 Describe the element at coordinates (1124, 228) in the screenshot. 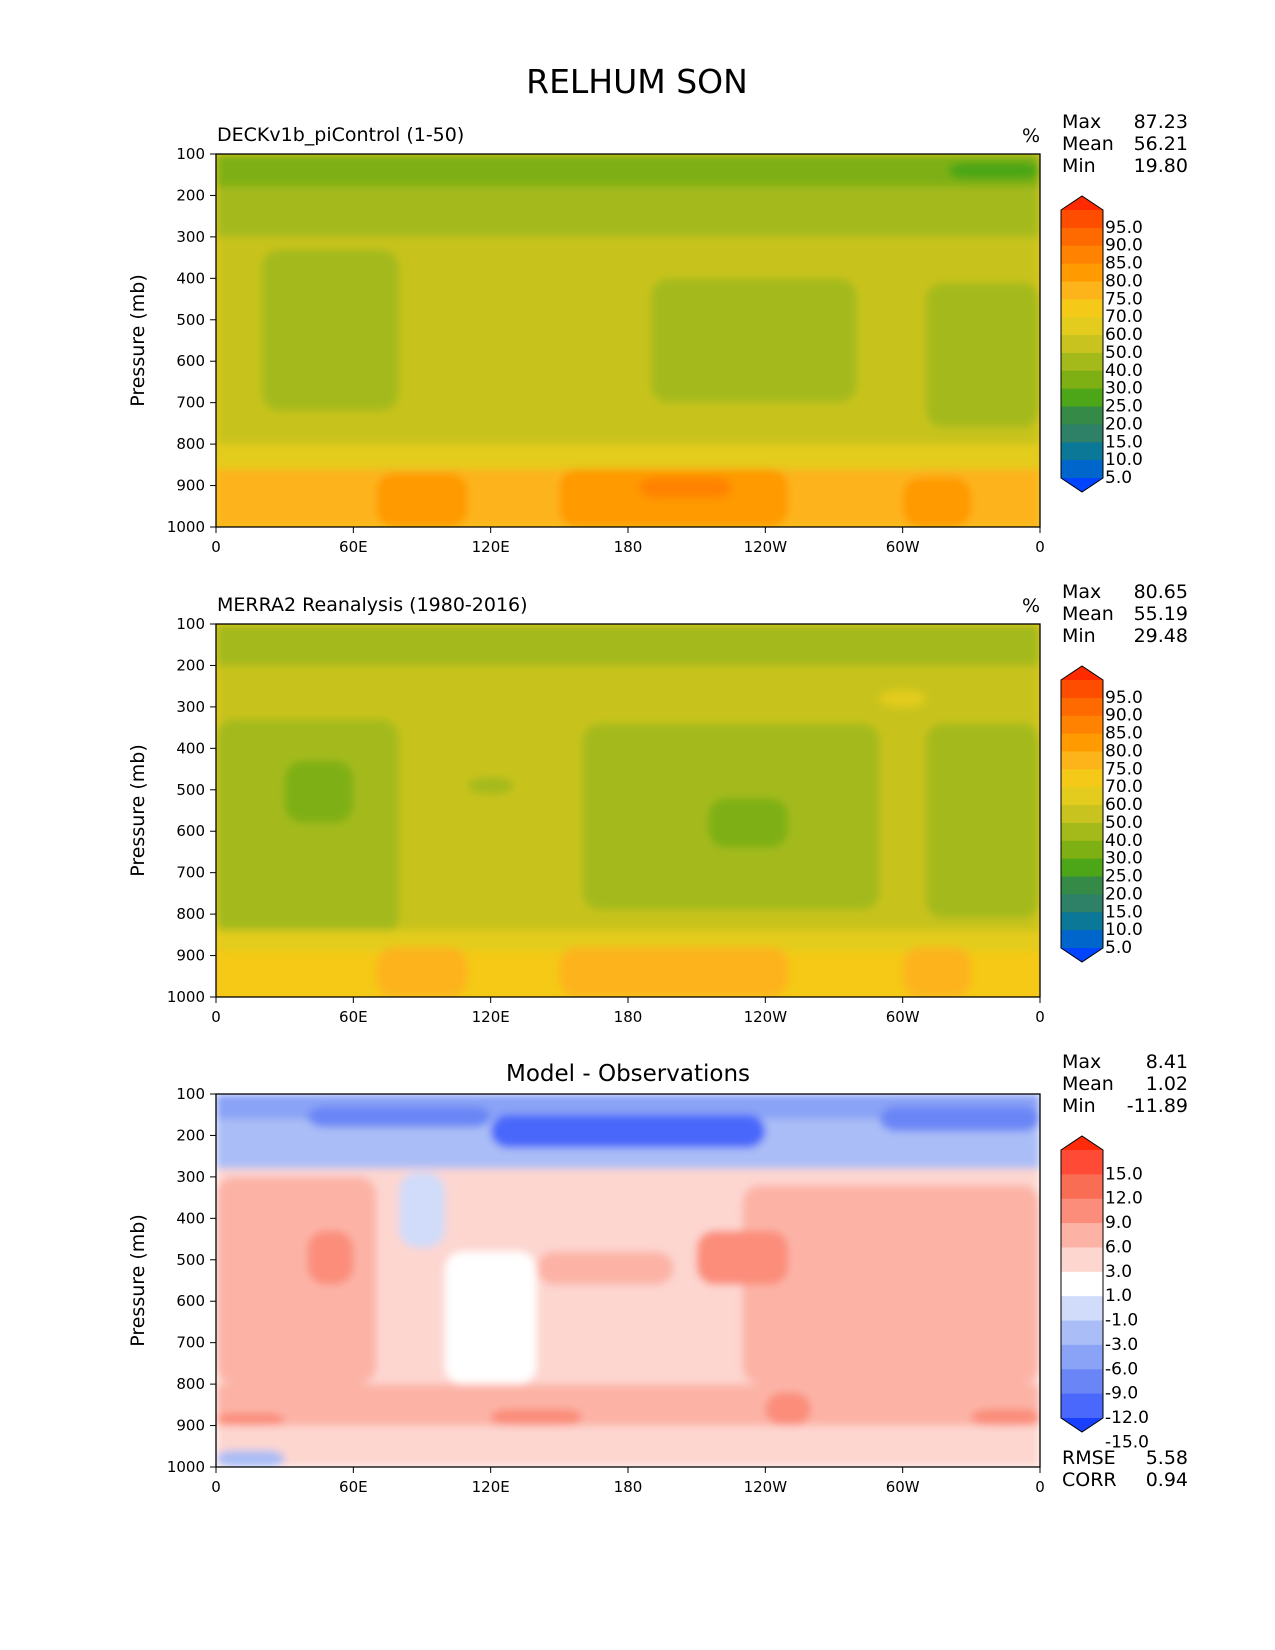

I see `colorbar-tick-label: 95.0` at that location.